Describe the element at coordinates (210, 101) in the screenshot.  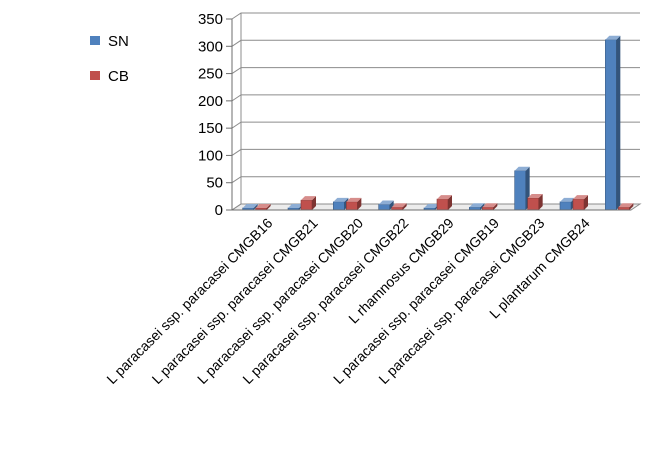
I see `y-tick-label: 200` at that location.